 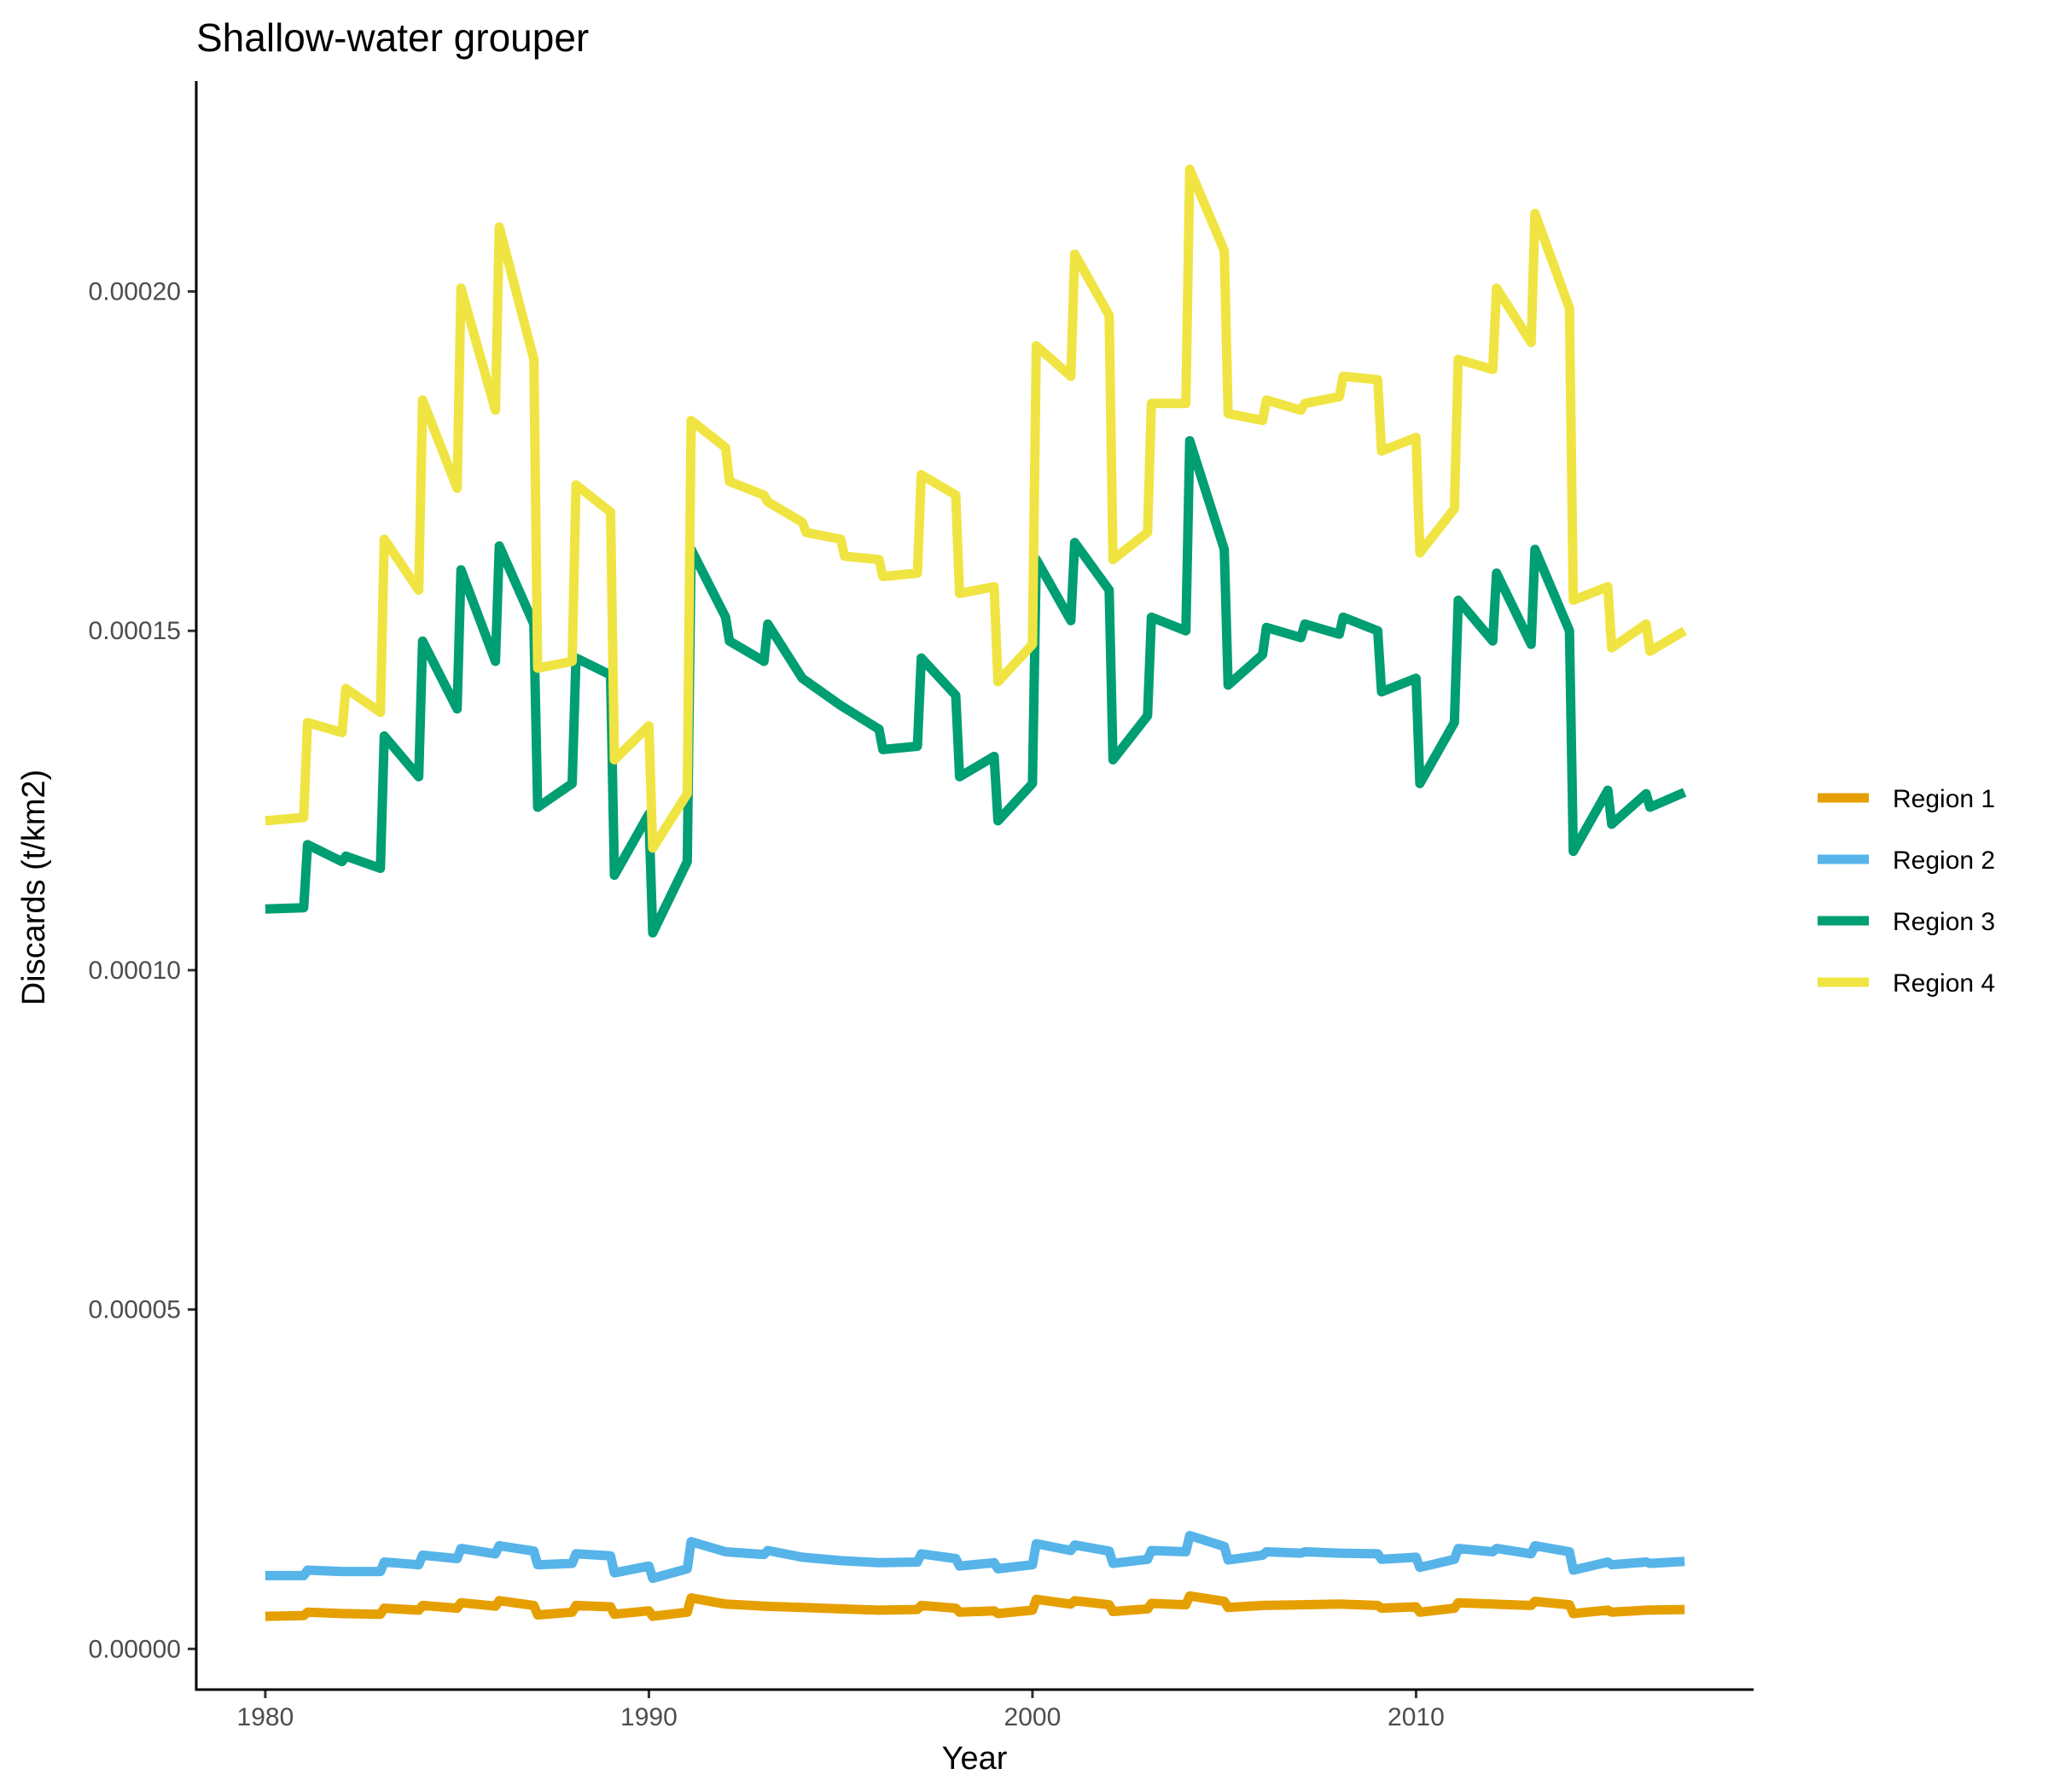 I want to click on legend-label-region-4: Region 4, so click(x=1944, y=984).